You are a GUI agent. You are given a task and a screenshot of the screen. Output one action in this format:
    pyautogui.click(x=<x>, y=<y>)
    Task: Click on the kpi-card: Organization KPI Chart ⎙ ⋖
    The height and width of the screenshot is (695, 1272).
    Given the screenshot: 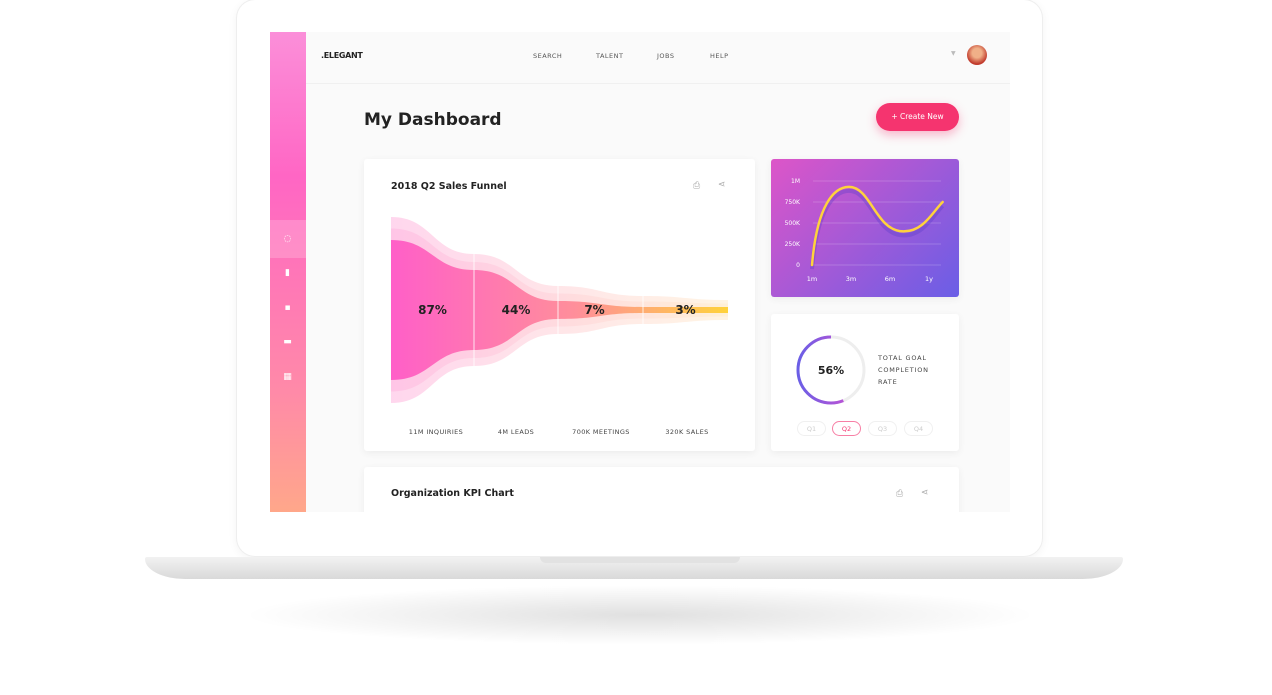 What is the action you would take?
    pyautogui.click(x=661, y=489)
    